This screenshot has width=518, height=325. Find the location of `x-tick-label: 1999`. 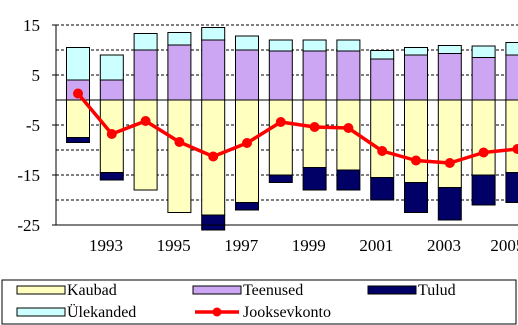

x-tick-label: 1999 is located at coordinates (309, 245).